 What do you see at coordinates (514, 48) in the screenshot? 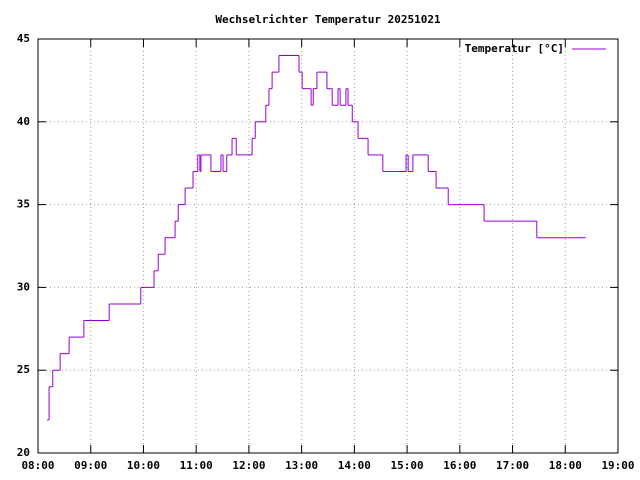
I see `legend-label: Temperatur [°C]` at bounding box center [514, 48].